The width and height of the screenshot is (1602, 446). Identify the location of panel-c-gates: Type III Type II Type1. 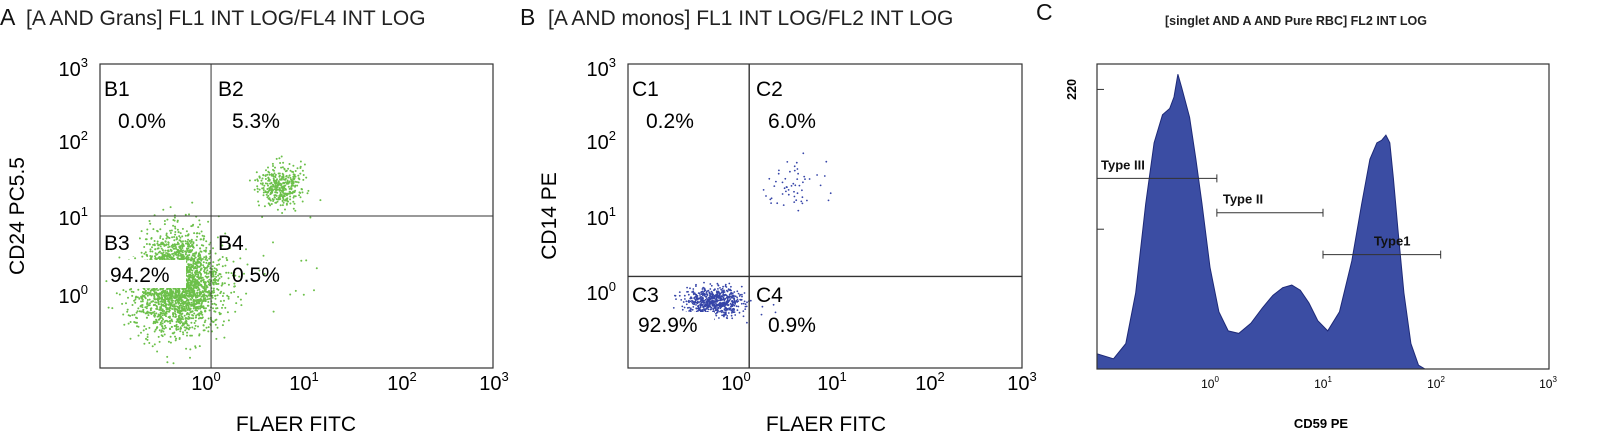
(1269, 208).